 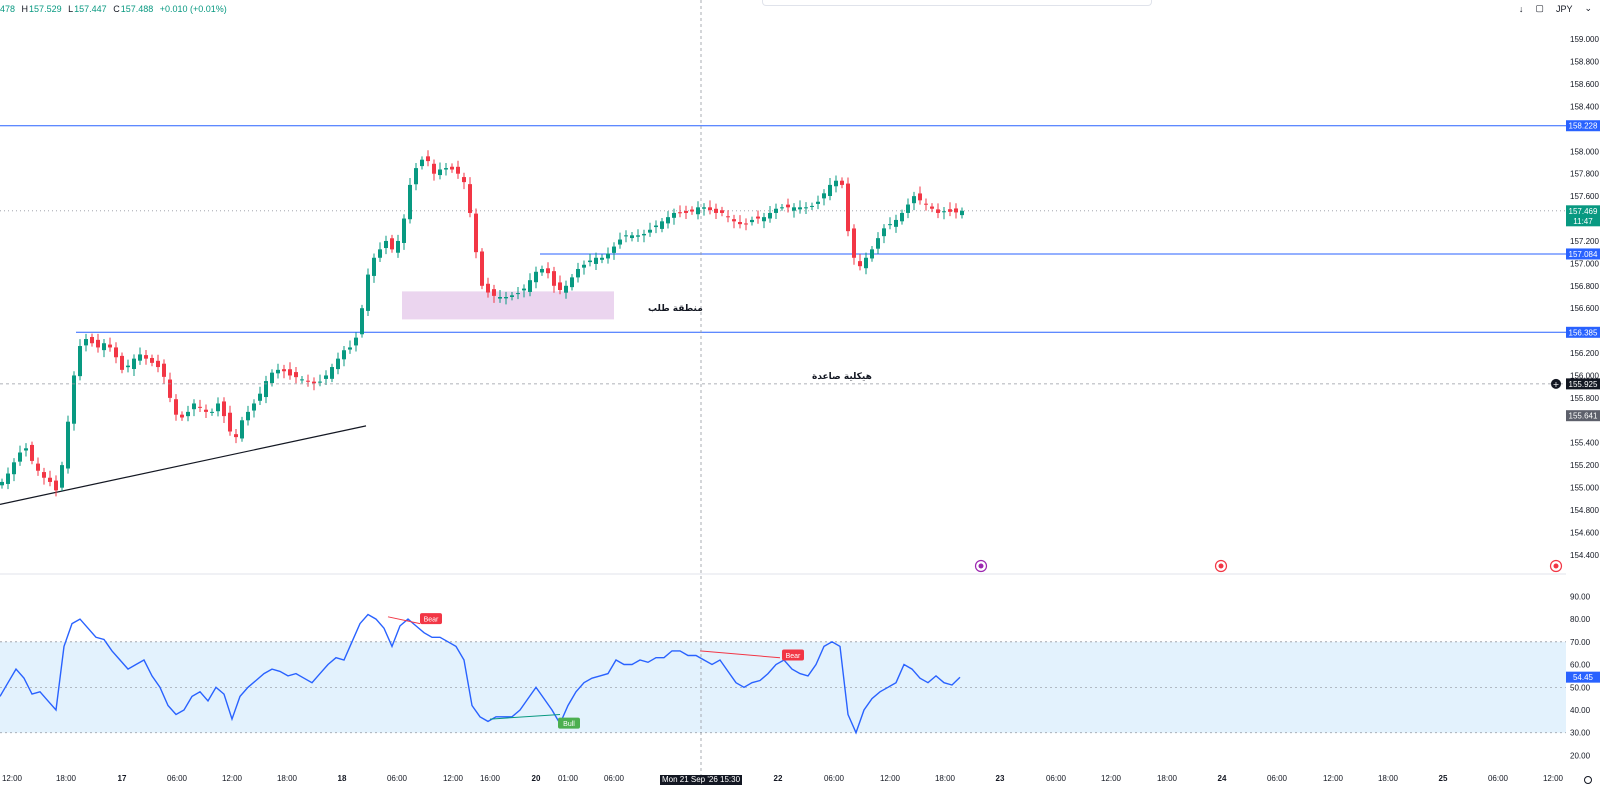 I want to click on economic-event-icon, so click(x=981, y=566).